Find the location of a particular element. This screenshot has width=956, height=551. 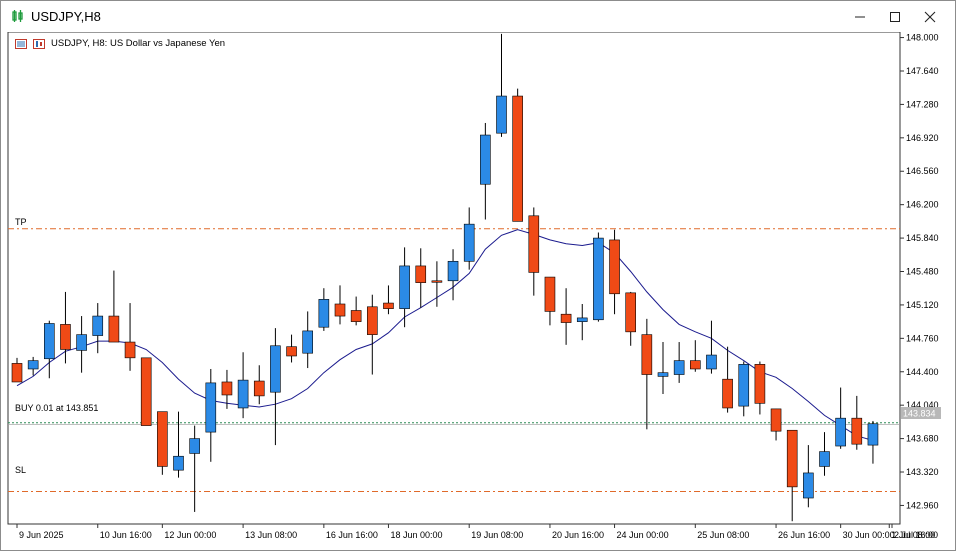

minimize-button is located at coordinates (860, 16).